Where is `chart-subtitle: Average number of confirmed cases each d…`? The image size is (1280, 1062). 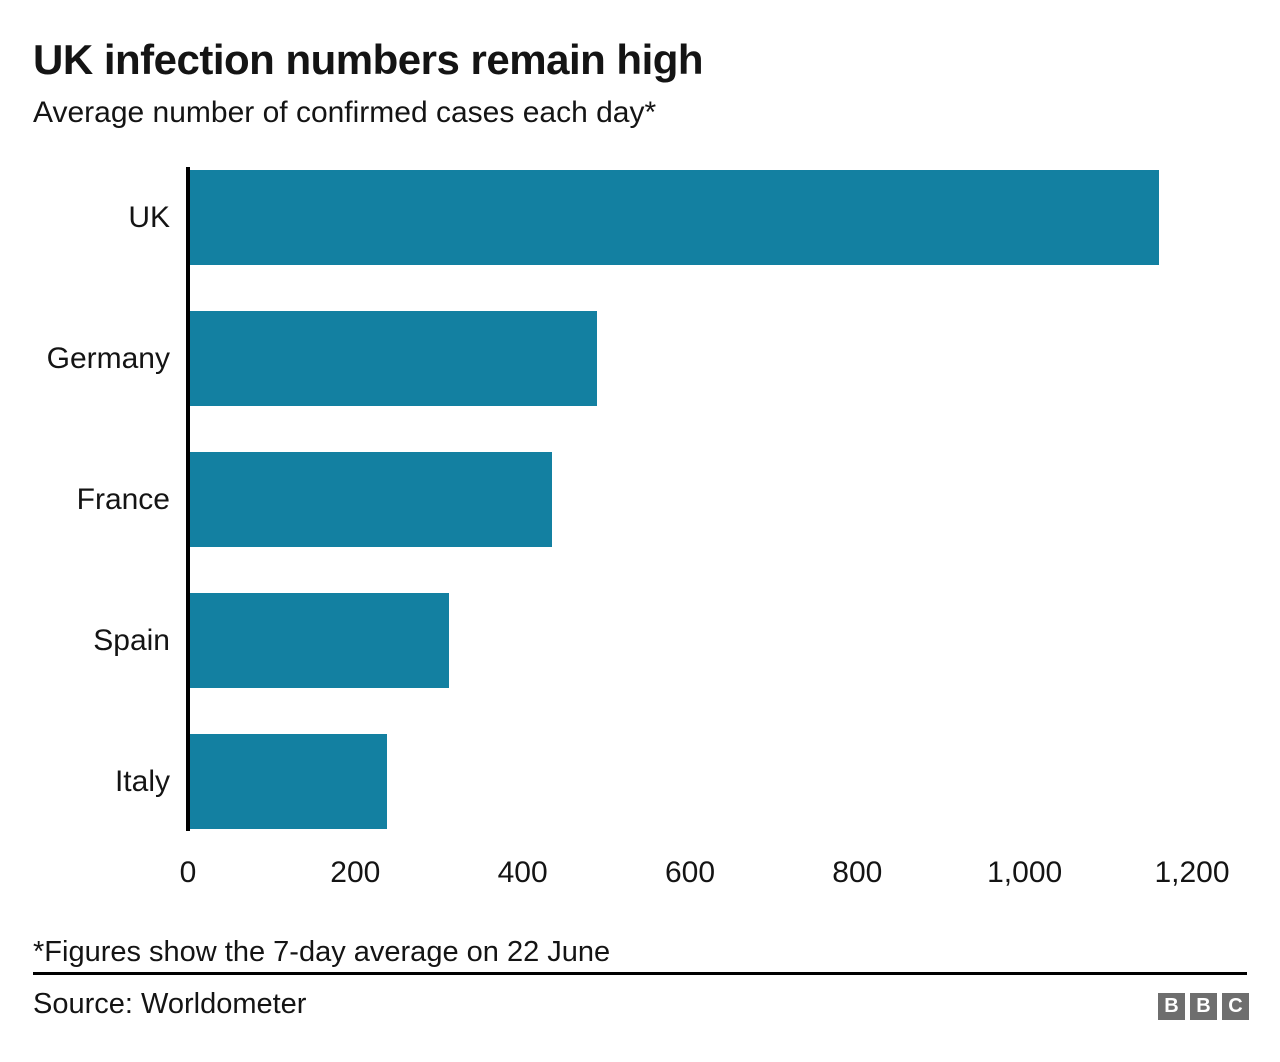 chart-subtitle: Average number of confirmed cases each d… is located at coordinates (345, 112).